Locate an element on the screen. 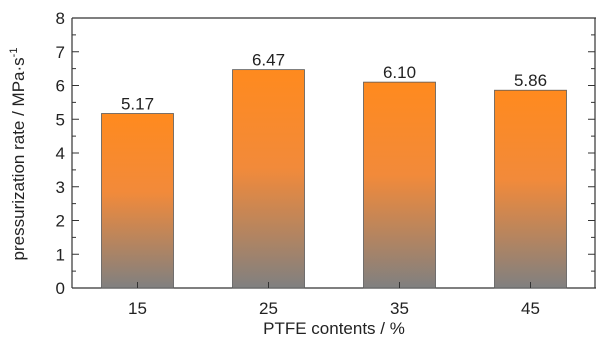 The height and width of the screenshot is (339, 596). y-tick-label: 7 is located at coordinates (60, 52).